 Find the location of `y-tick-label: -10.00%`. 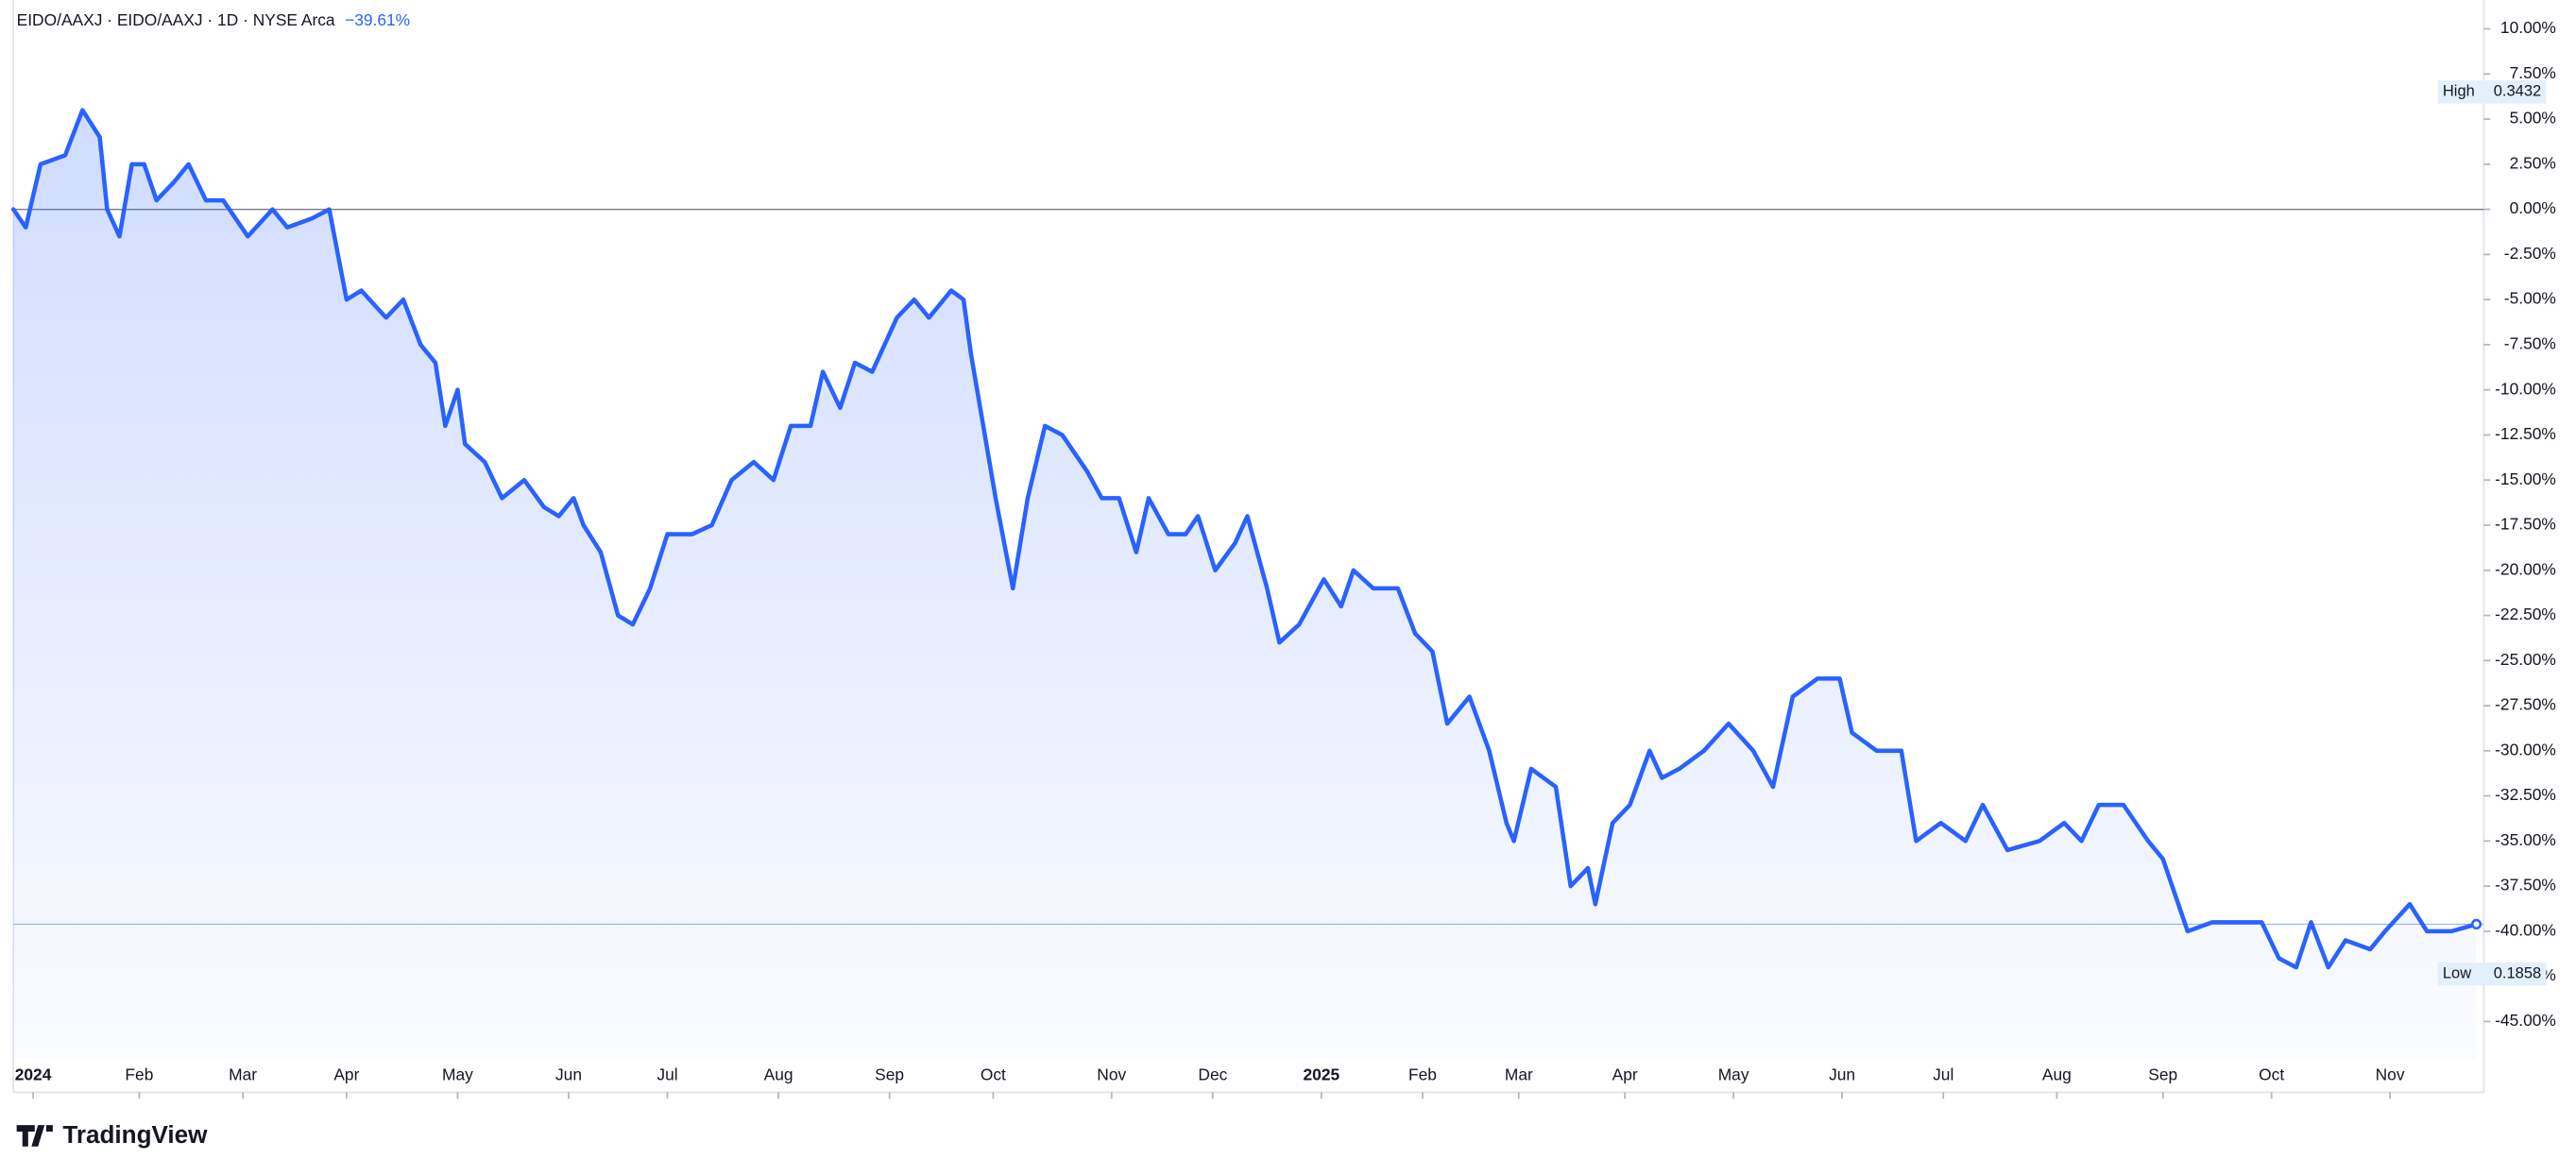

y-tick-label: -10.00% is located at coordinates (2526, 388).